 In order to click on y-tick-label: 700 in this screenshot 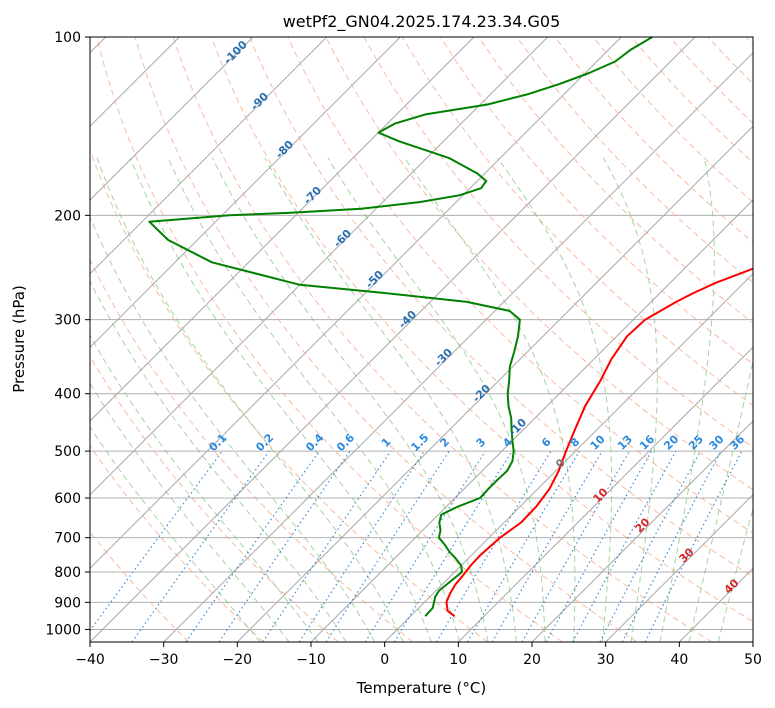, I will do `click(67, 539)`.